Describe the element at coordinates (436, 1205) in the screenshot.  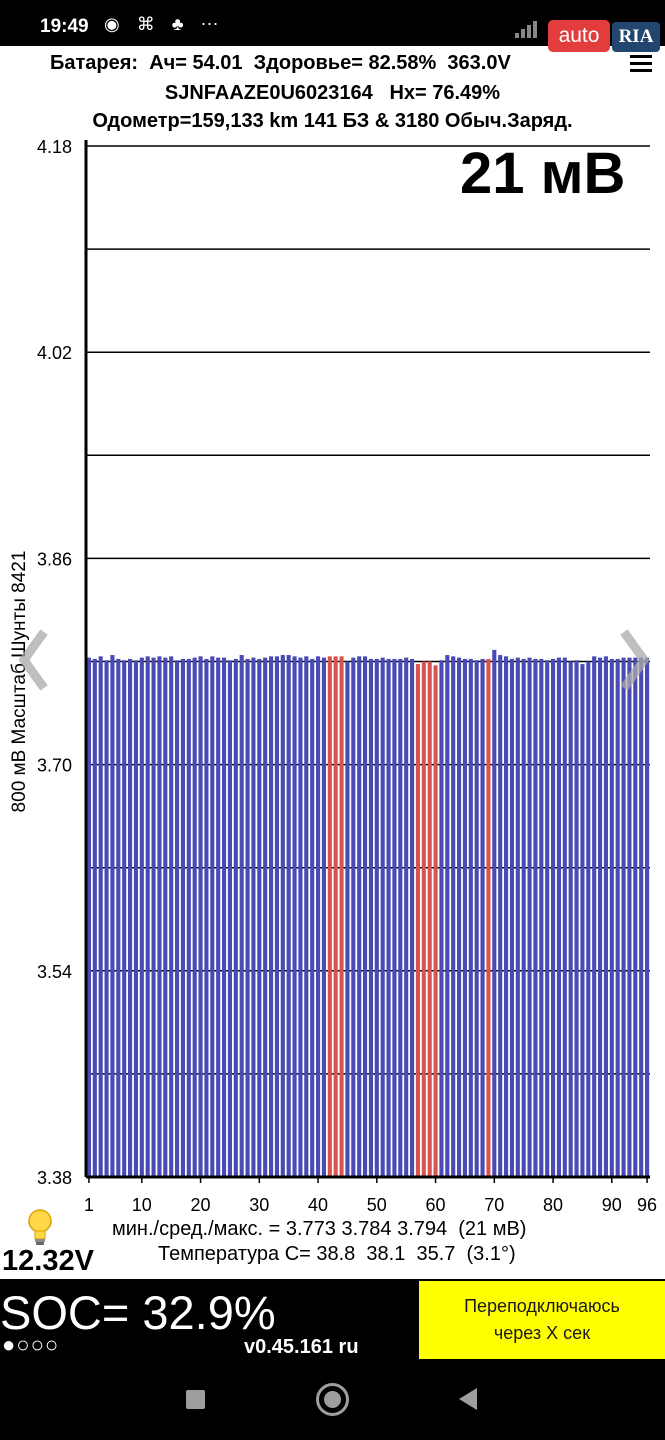
I see `x-tick-label: 60` at that location.